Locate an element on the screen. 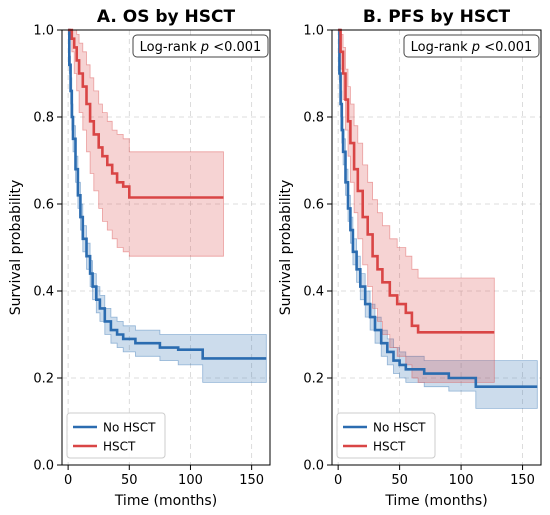  chart-0-xtick-label-1: 50 is located at coordinates (129, 480).